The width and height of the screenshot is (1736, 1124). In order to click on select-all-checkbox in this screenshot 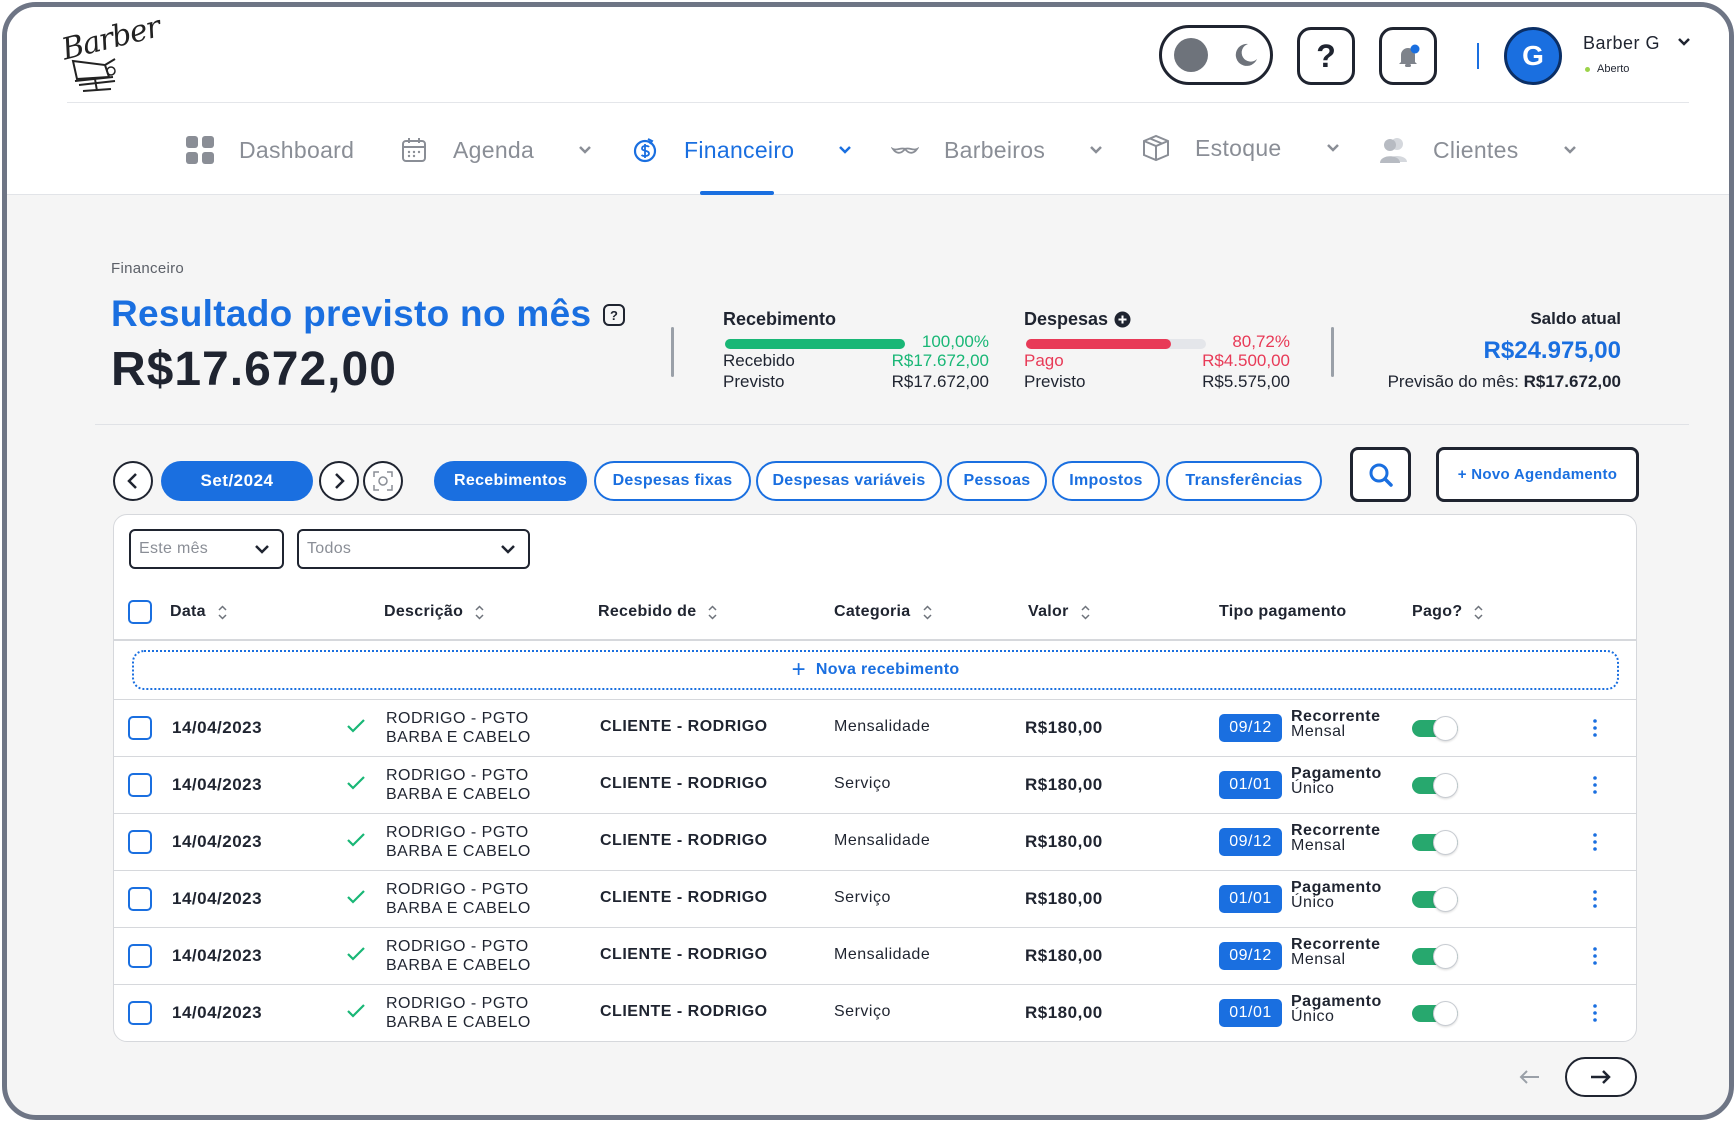, I will do `click(140, 612)`.